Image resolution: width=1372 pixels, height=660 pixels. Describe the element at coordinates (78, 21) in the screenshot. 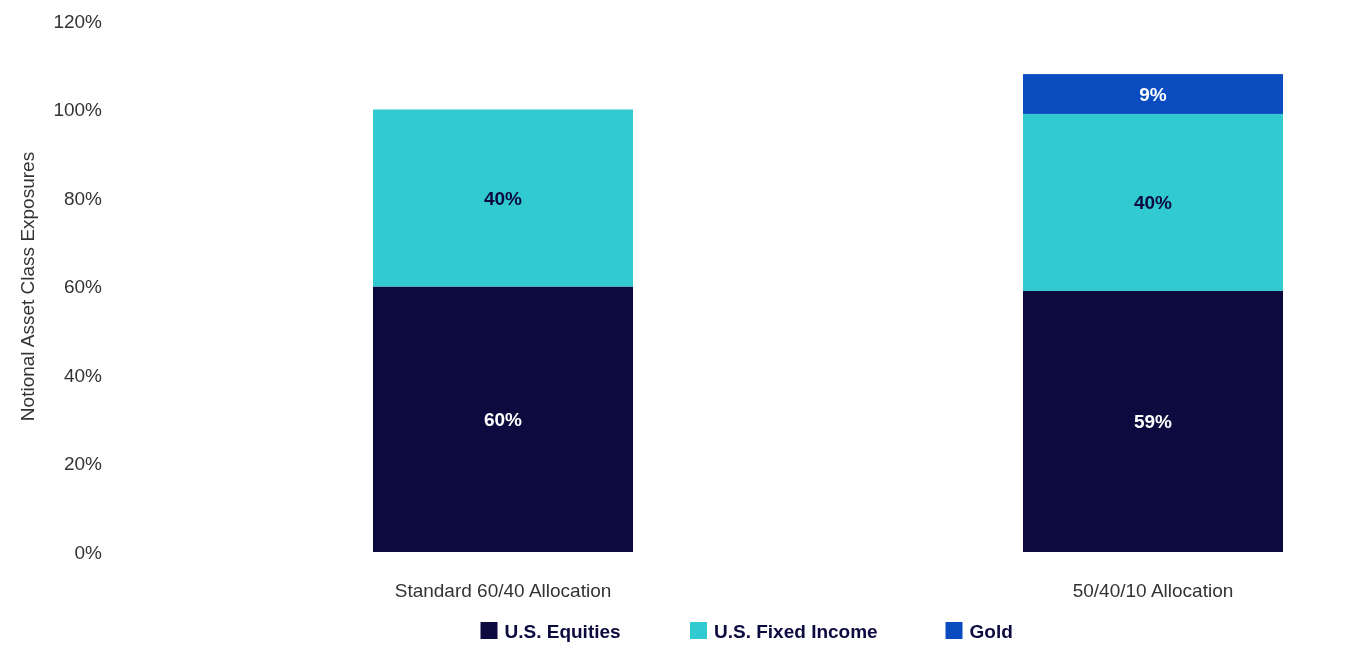

I see `y-tick-label: 120%` at that location.